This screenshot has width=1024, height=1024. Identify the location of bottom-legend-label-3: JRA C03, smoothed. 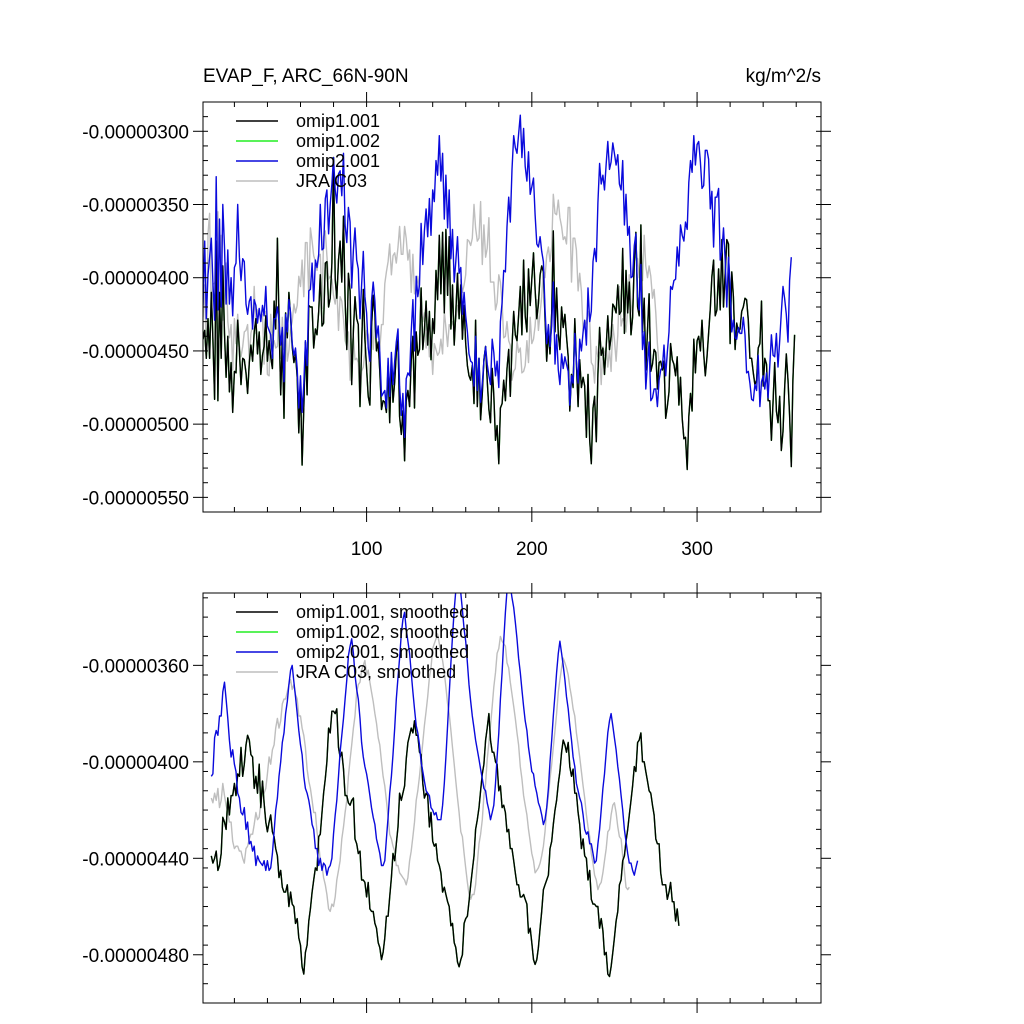
(376, 672).